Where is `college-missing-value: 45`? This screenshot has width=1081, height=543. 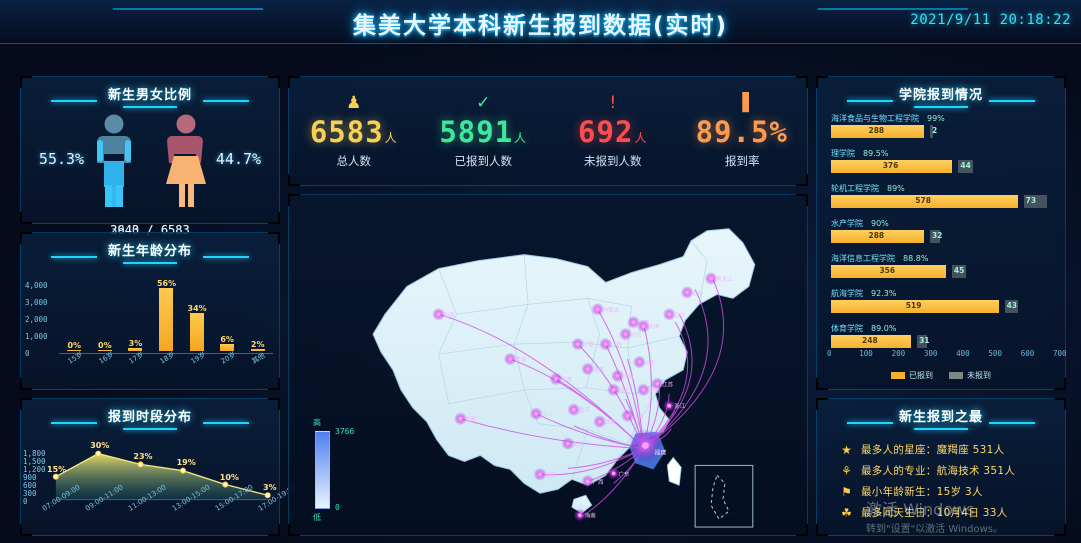
college-missing-value: 45 is located at coordinates (959, 270).